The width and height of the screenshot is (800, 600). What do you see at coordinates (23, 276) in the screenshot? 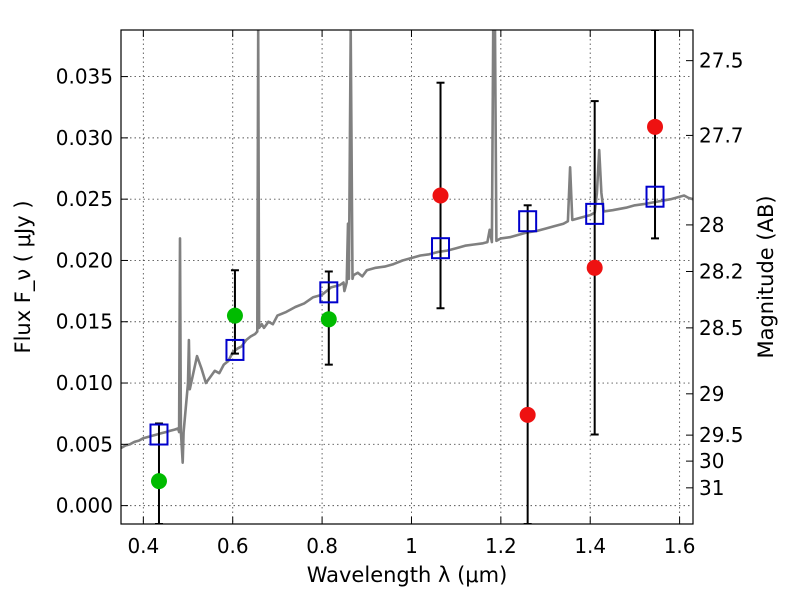
I see `y-axis-label: Flux F_ν ( μJy )` at bounding box center [23, 276].